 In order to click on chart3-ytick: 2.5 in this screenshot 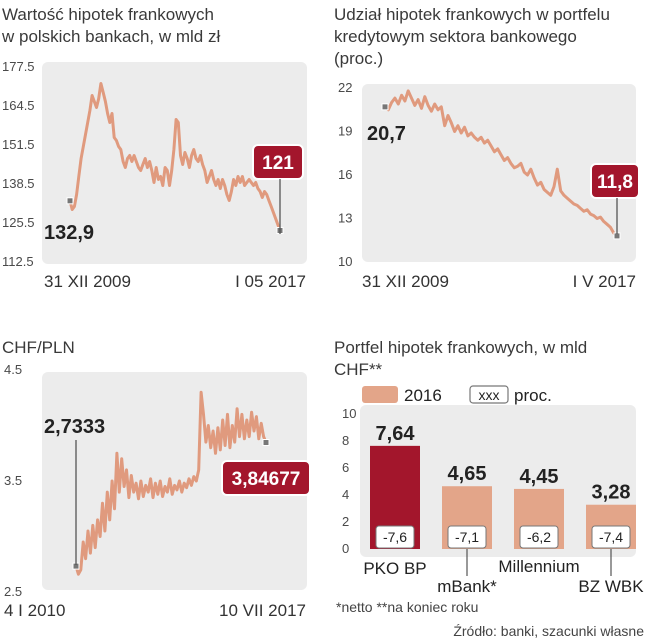, I will do `click(13, 591)`.